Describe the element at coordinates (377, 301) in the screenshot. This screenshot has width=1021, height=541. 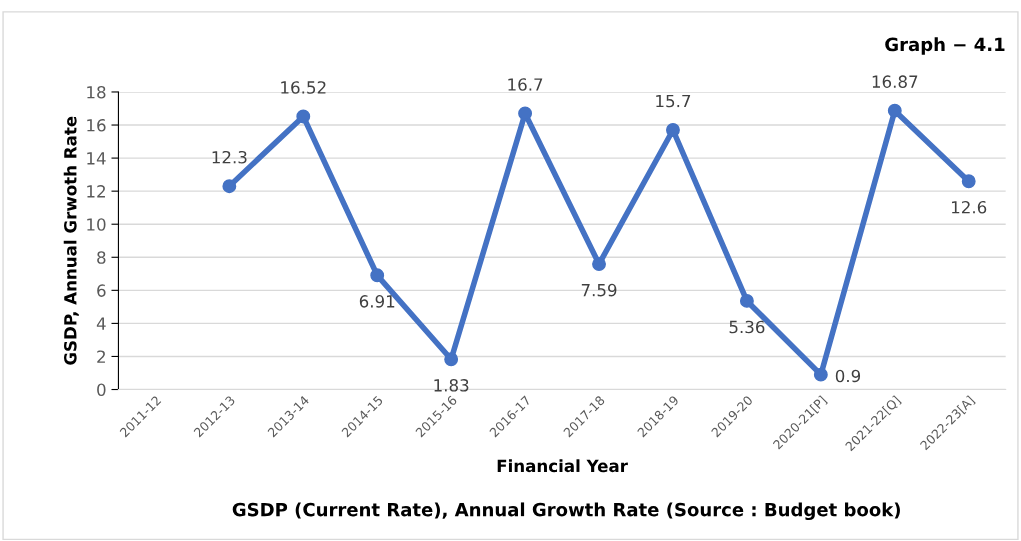
I see `data-label: 6.91` at that location.